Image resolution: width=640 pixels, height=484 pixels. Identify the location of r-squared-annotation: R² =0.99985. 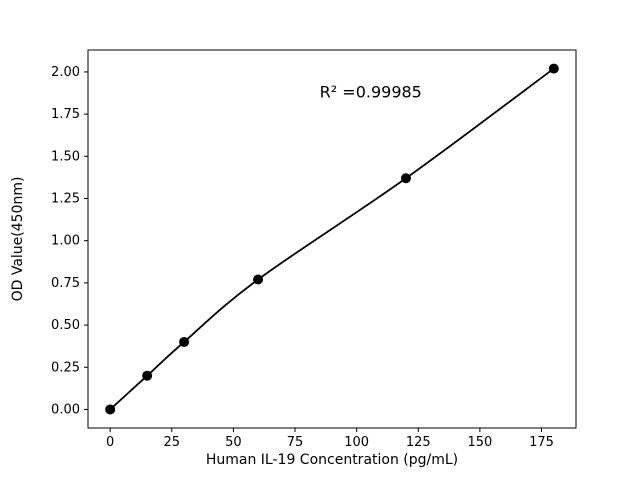
(371, 91).